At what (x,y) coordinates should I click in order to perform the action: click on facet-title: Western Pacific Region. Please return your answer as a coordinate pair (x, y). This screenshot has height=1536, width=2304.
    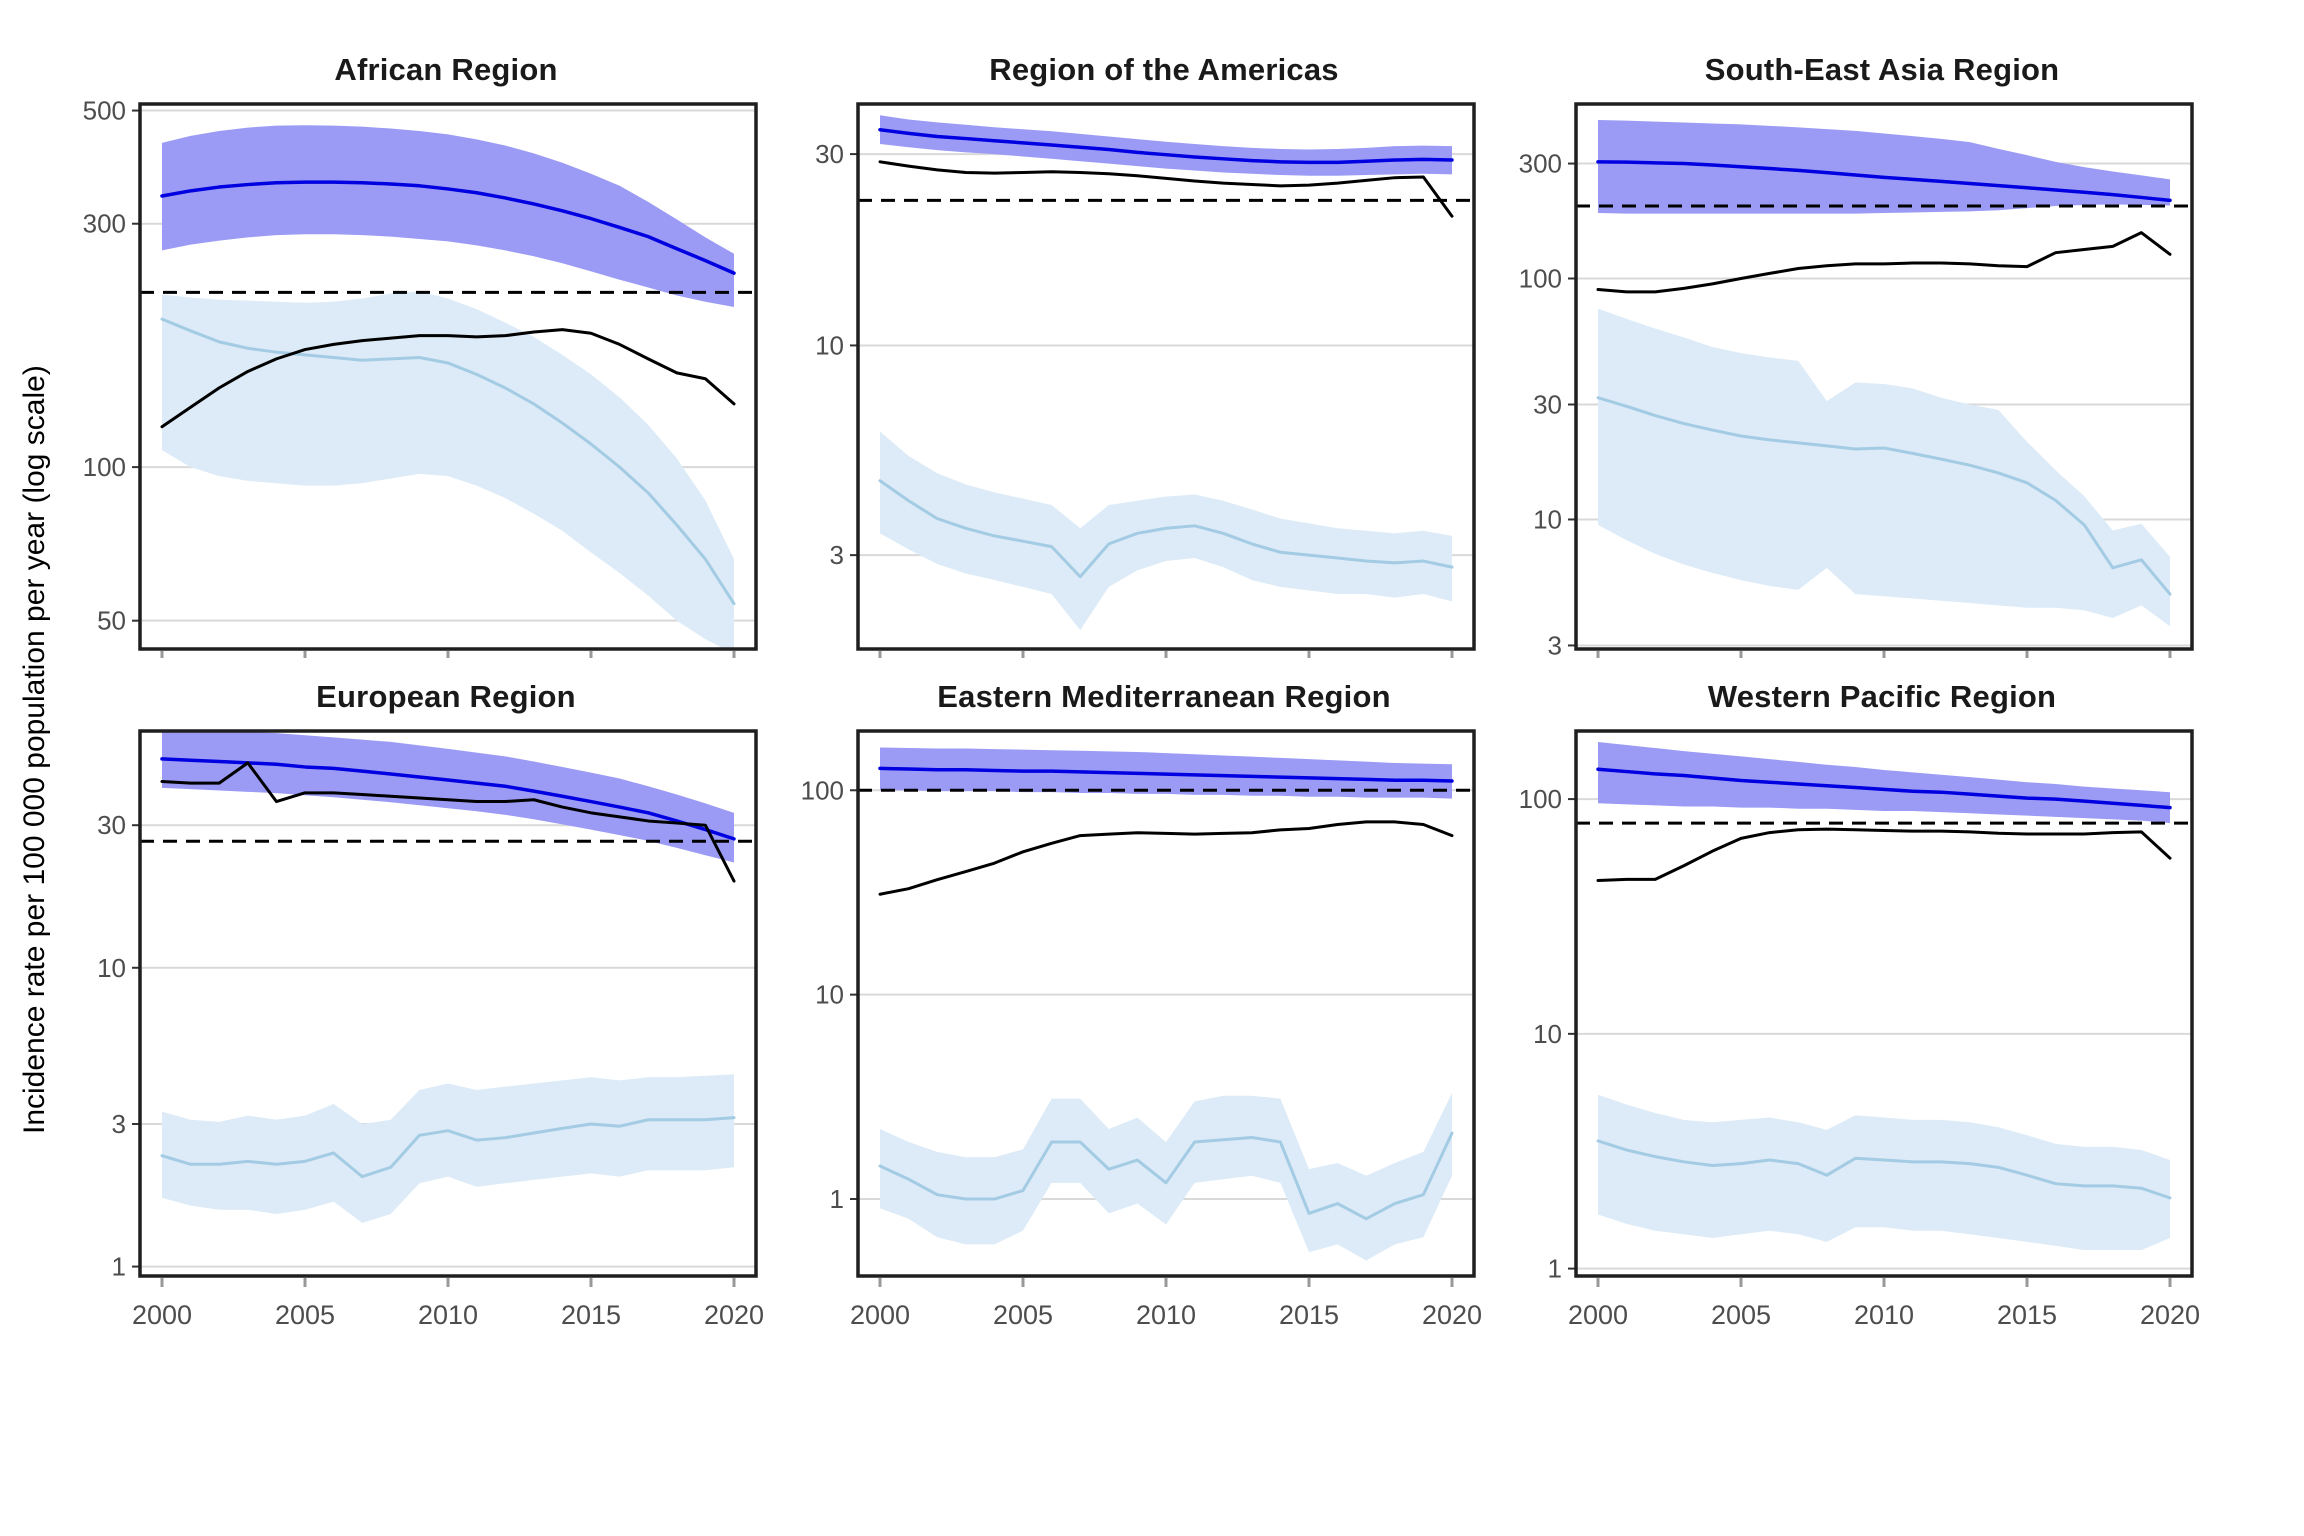
    Looking at the image, I should click on (1882, 696).